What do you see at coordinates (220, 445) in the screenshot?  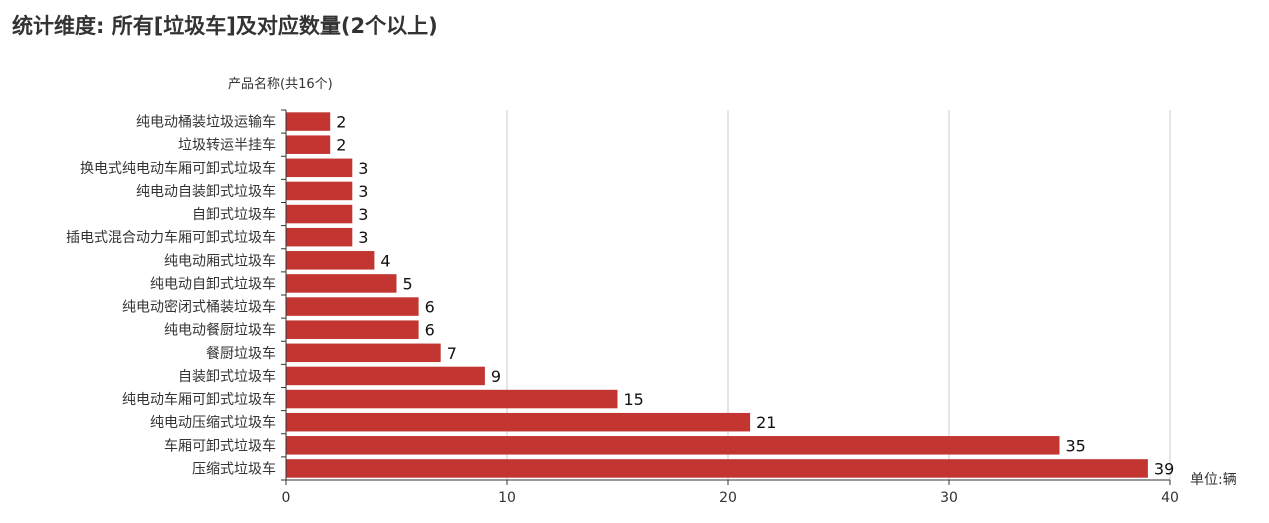 I see `category-label: 车厢可卸式垃圾车` at bounding box center [220, 445].